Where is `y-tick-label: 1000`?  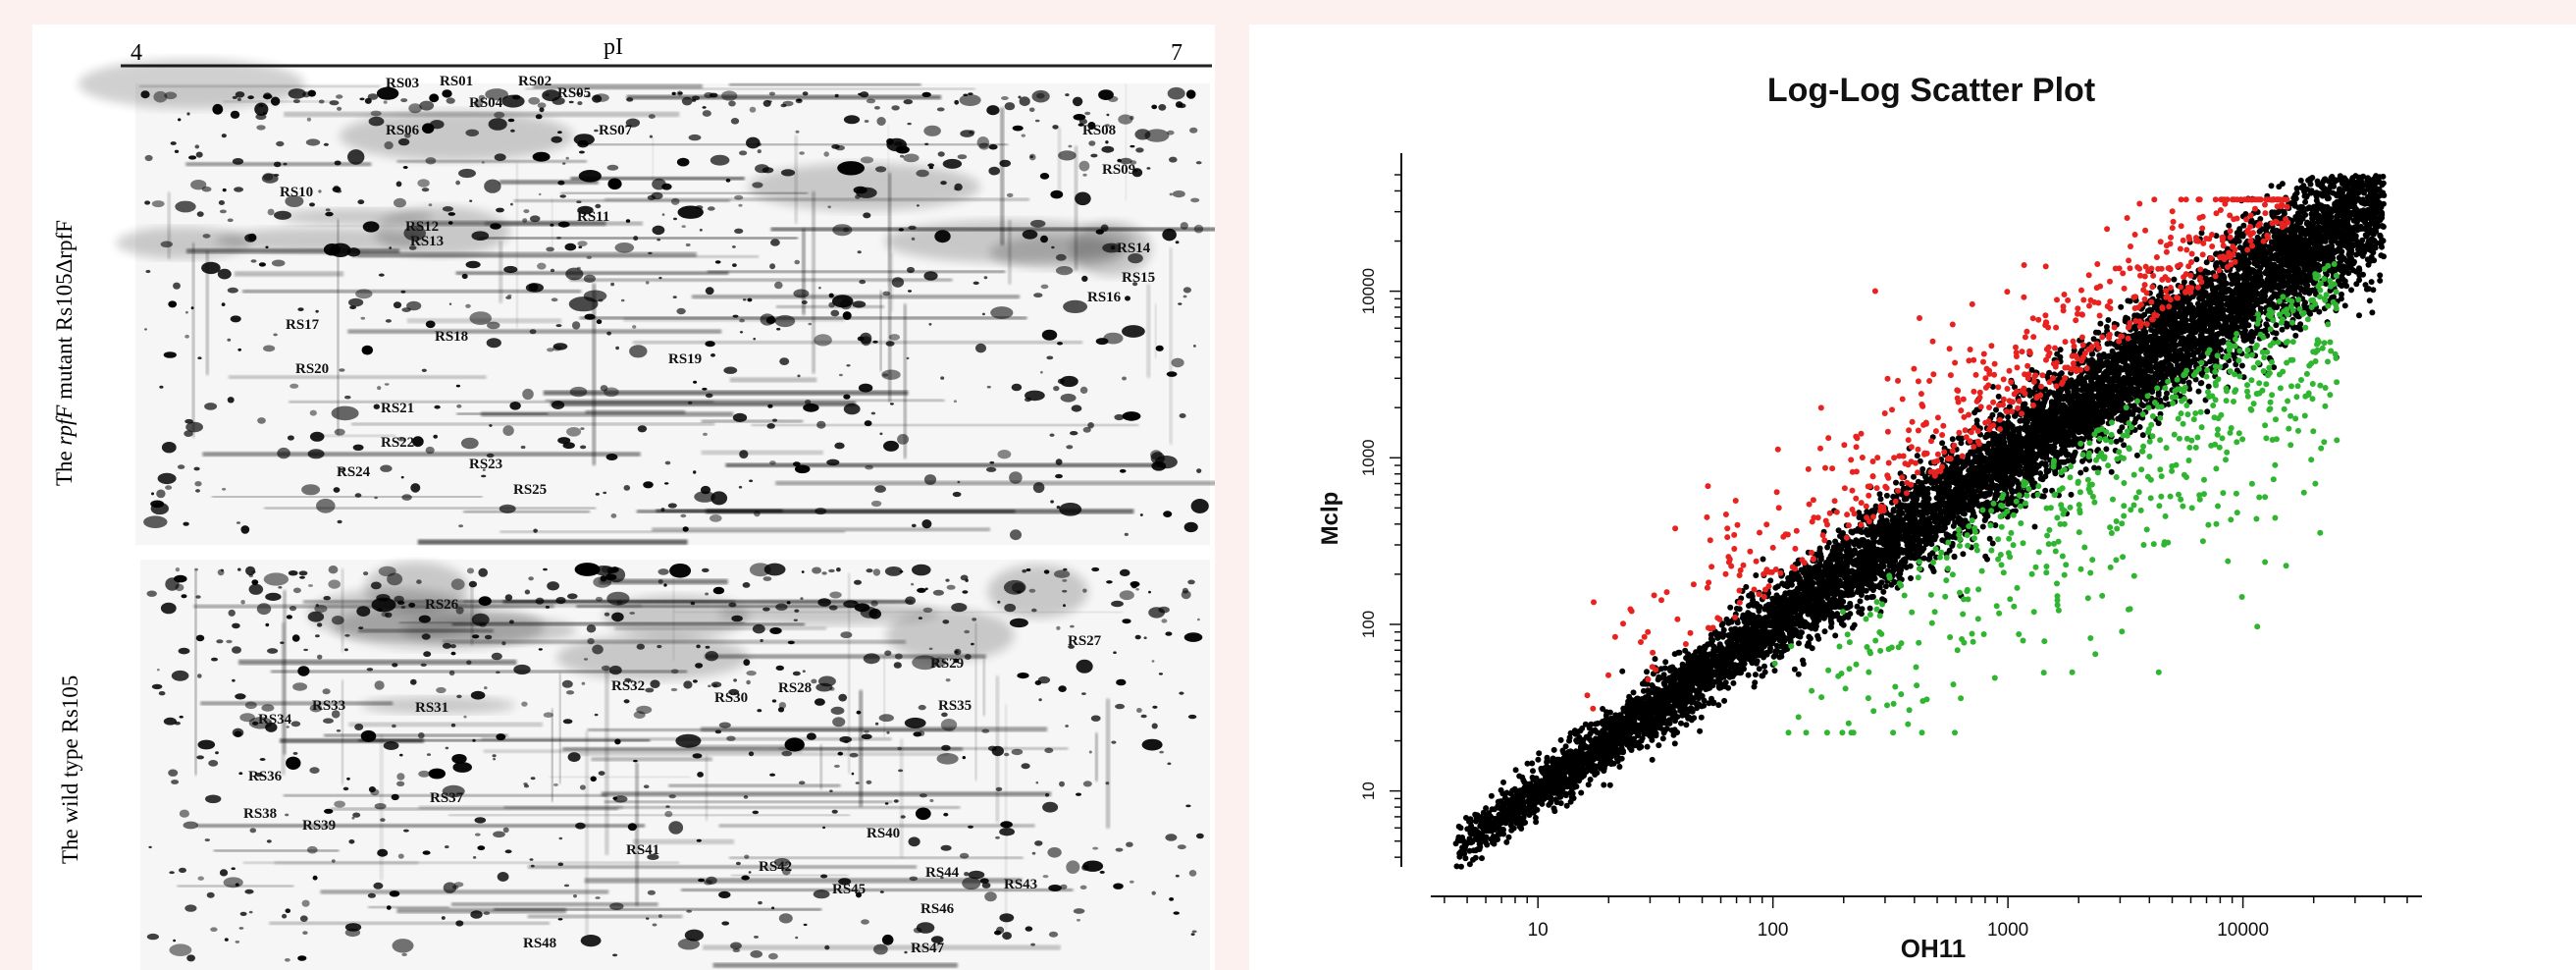
y-tick-label: 1000 is located at coordinates (1368, 457).